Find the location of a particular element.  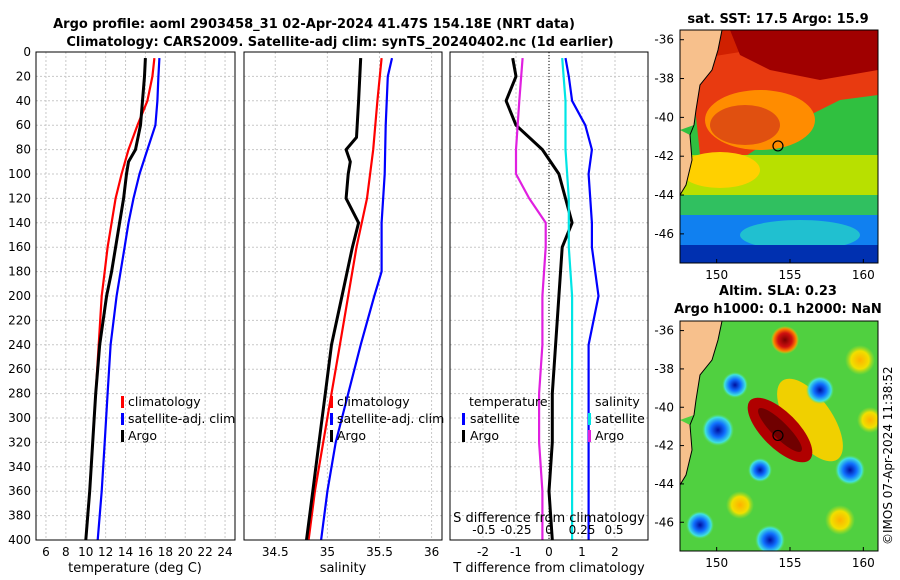

ytick-label: 60 is located at coordinates (23, 125).